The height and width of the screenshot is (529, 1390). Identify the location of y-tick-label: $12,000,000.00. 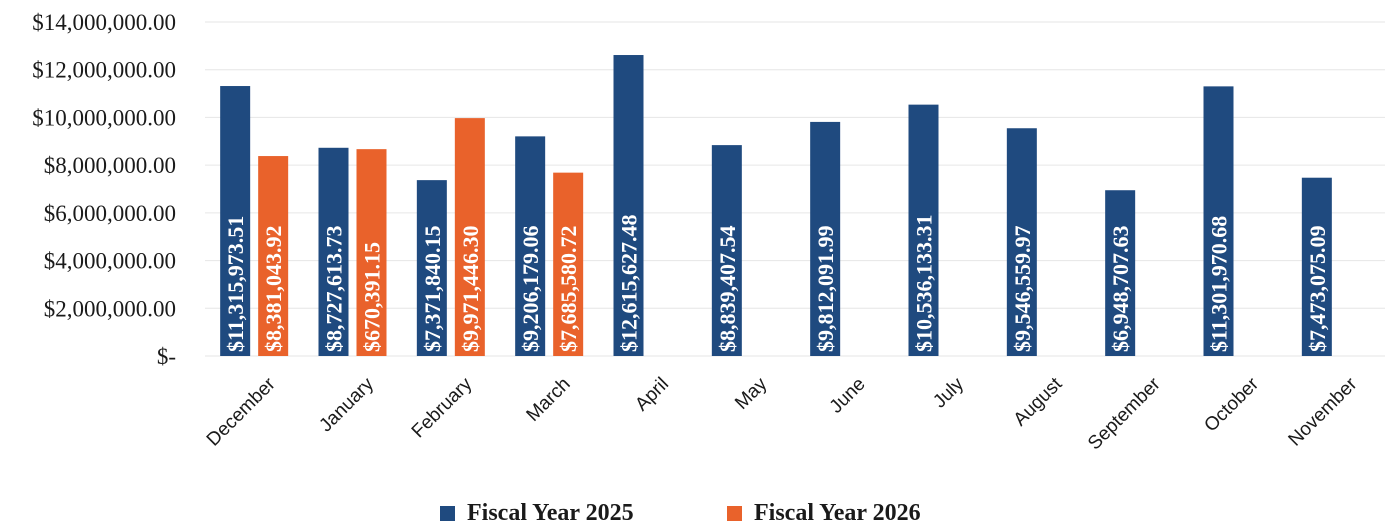
(104, 70).